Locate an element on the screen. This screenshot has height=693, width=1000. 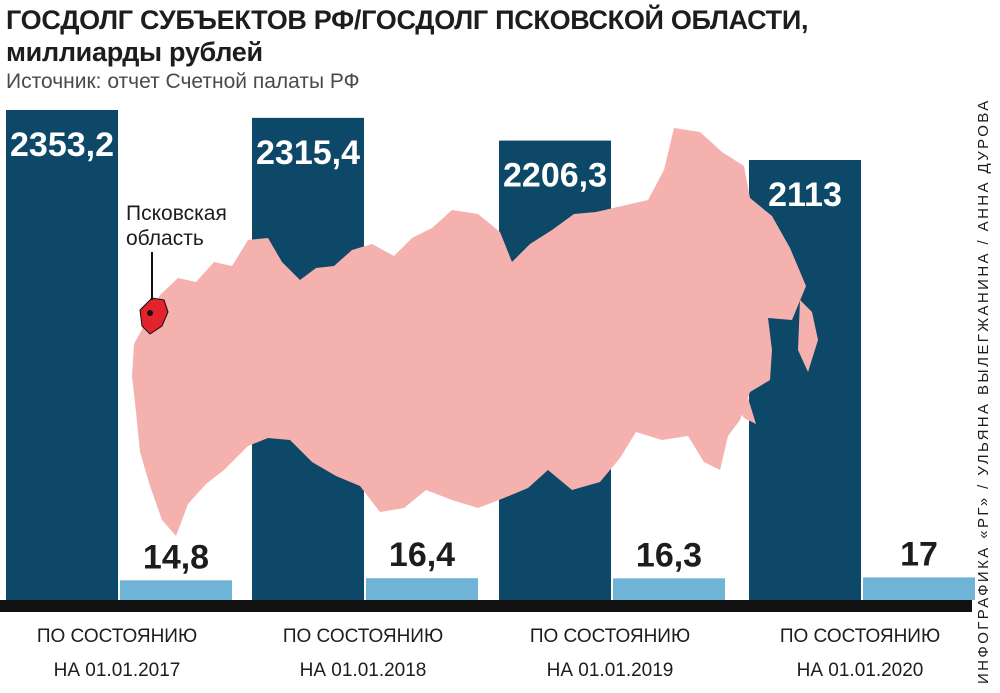
rf-debt-bar is located at coordinates (62, 355).